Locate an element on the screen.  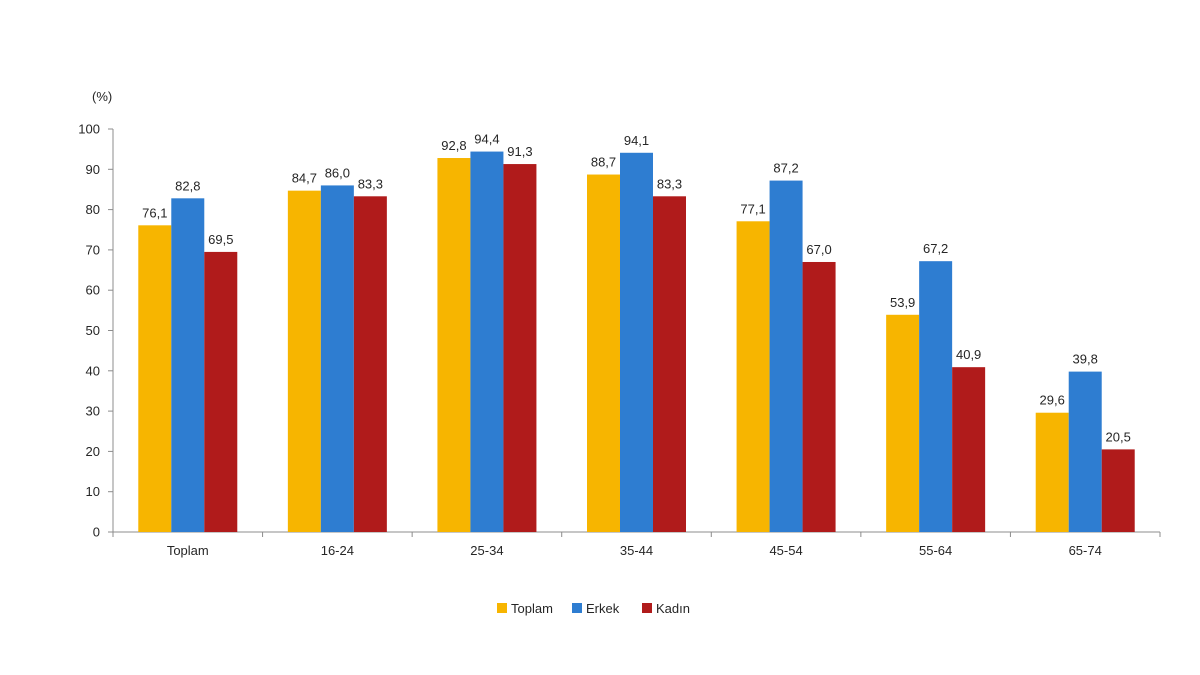
legend-item: Erkek is located at coordinates (596, 608).